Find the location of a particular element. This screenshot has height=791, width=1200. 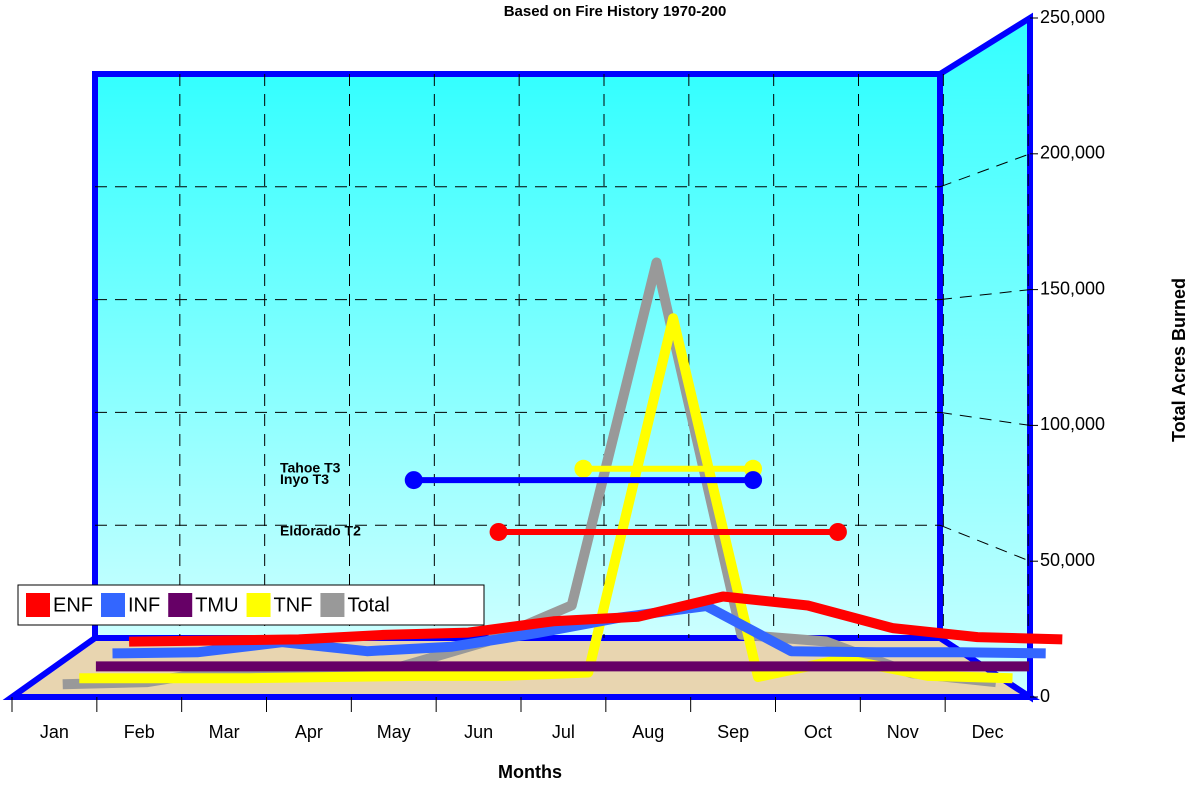

x-tick-label: Aug is located at coordinates (648, 732).